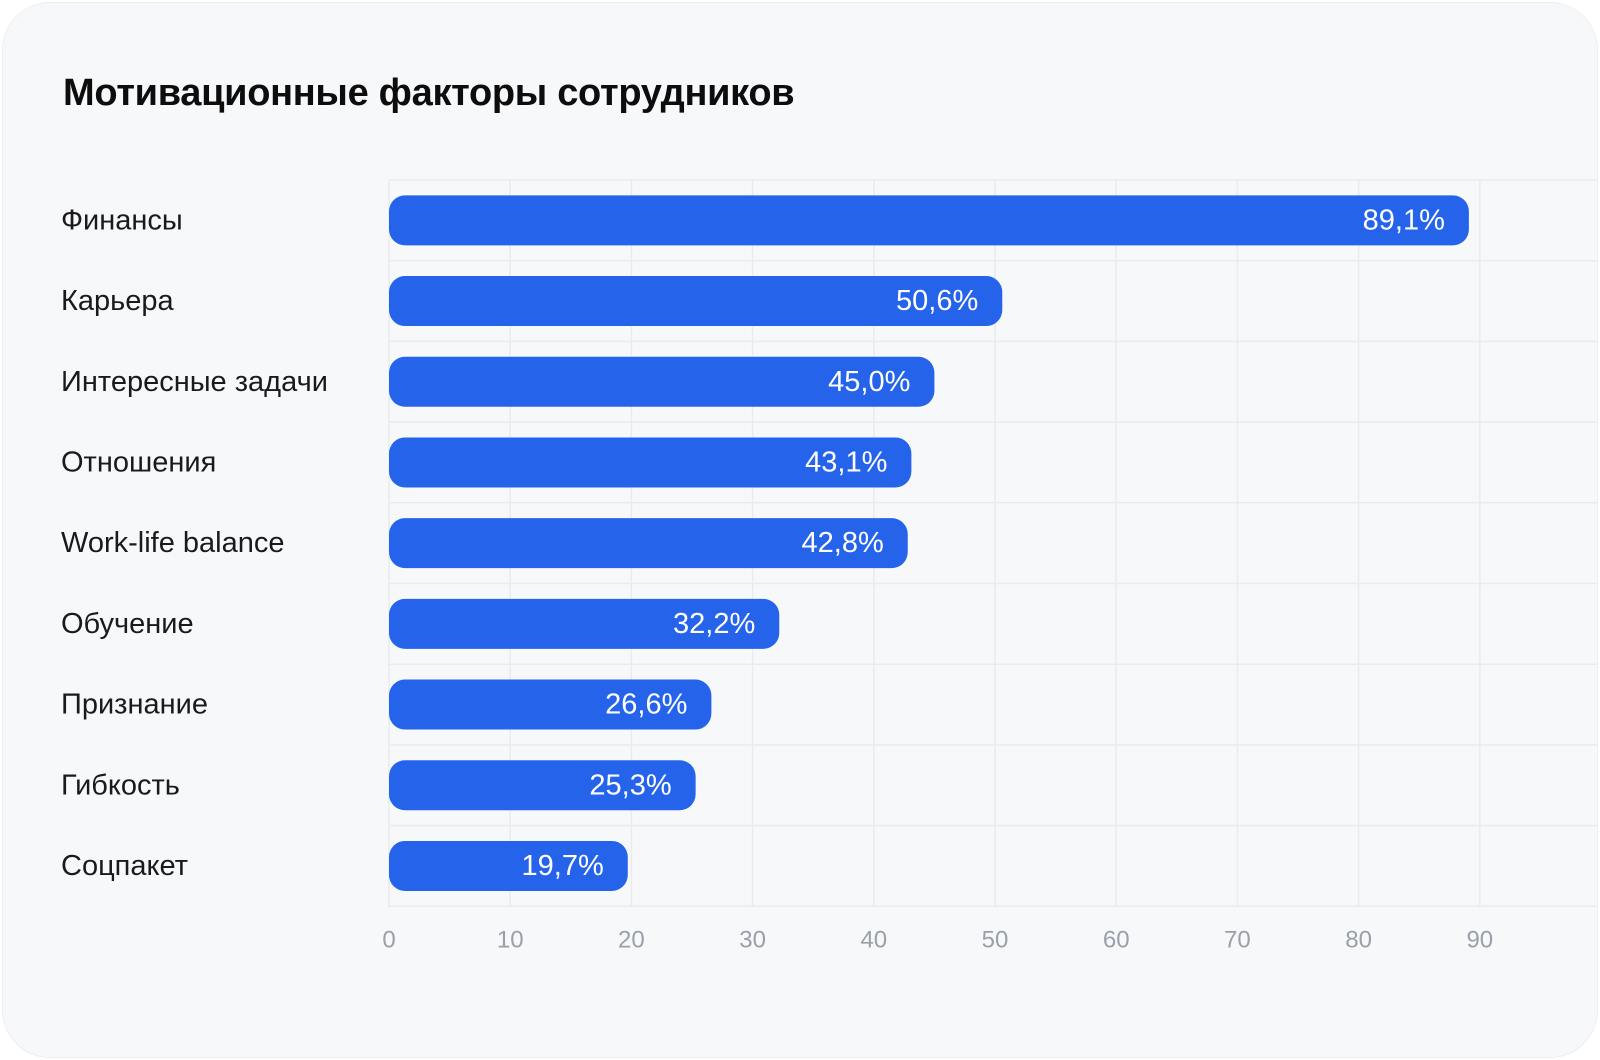  What do you see at coordinates (995, 940) in the screenshot?
I see `x-tick-label: 50` at bounding box center [995, 940].